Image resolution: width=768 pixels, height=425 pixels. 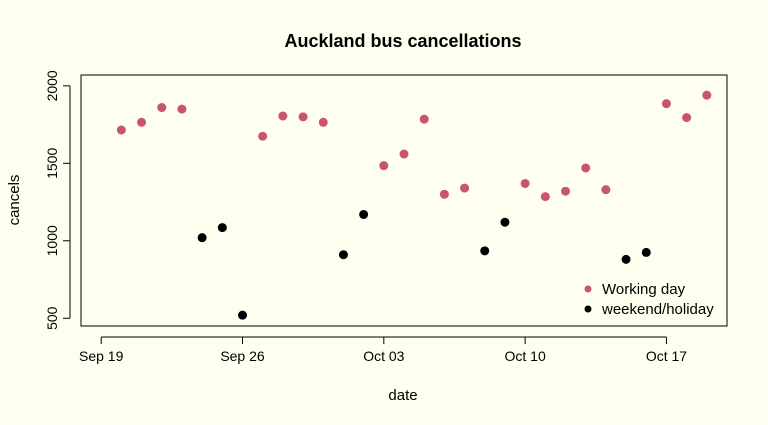 I want to click on y-axis: 500 1000 1500 2000, so click(x=57, y=200).